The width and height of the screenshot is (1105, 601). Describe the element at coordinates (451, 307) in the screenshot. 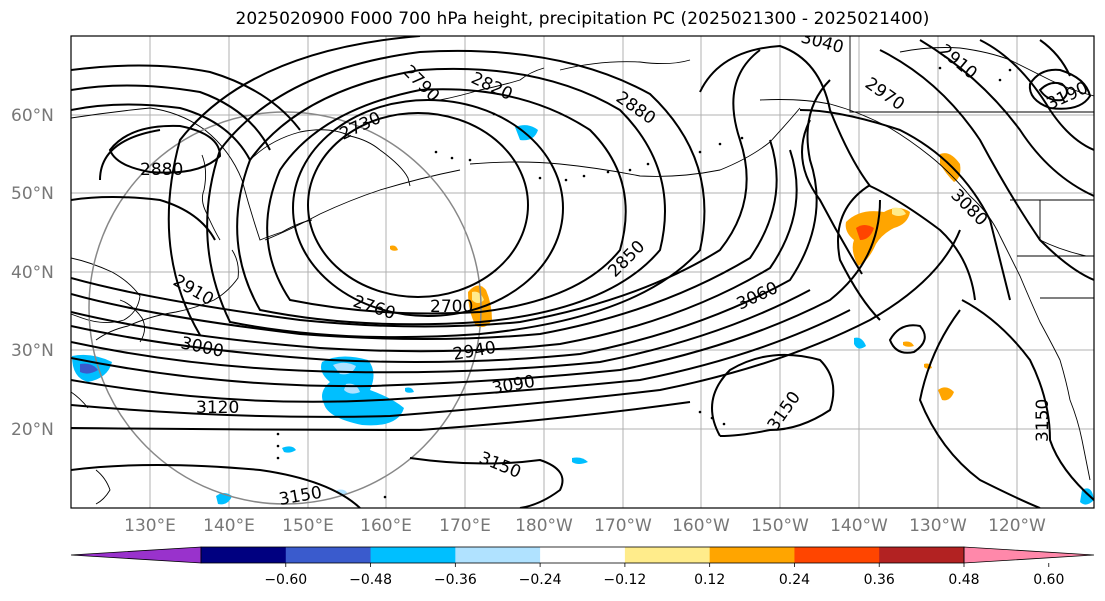

I see `contour-label: 2700` at that location.